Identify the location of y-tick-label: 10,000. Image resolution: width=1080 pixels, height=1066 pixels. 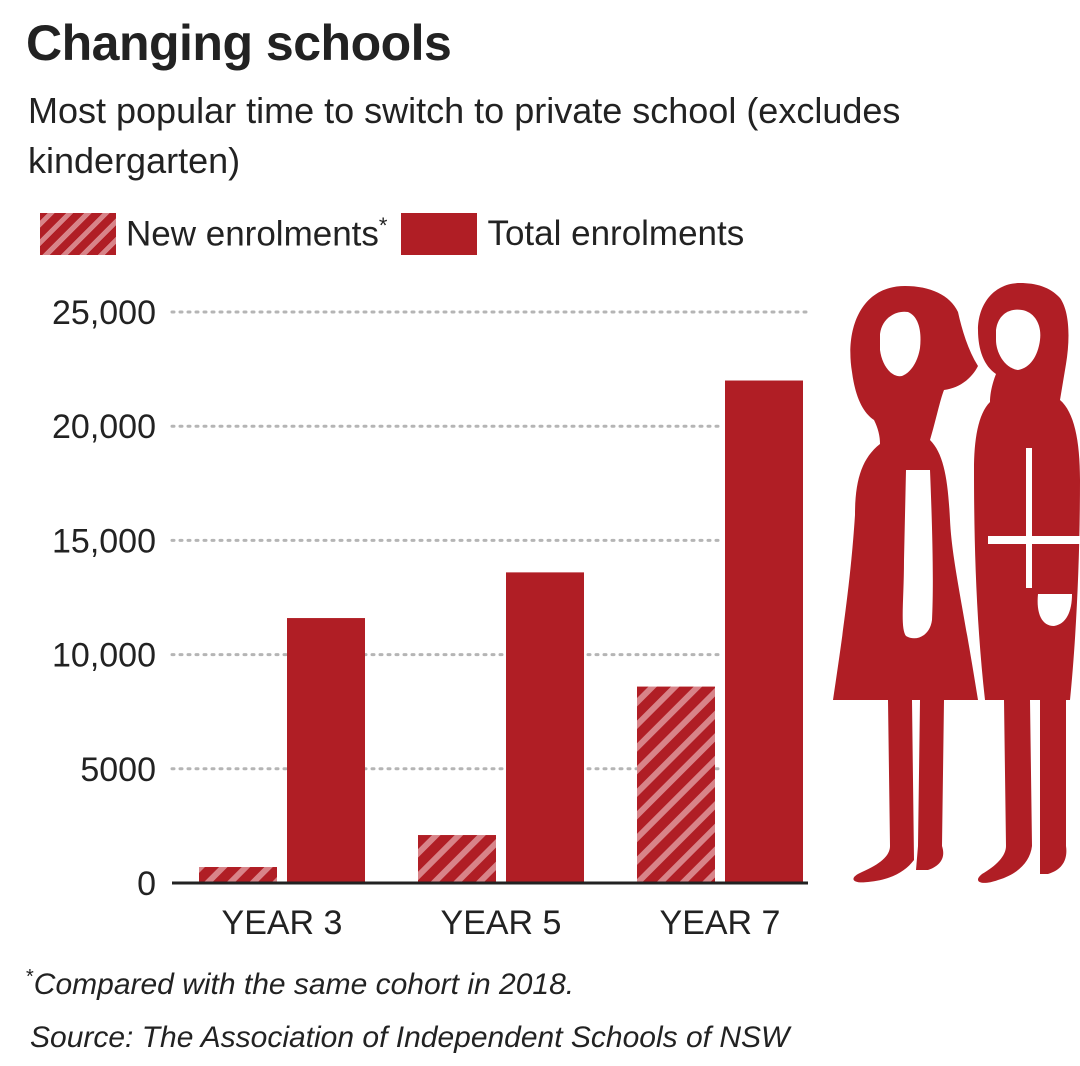
(104, 656).